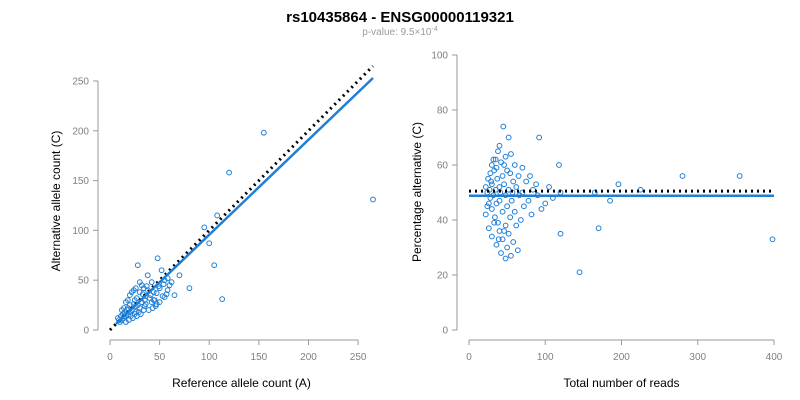 This screenshot has height=400, width=800. What do you see at coordinates (358, 357) in the screenshot?
I see `x-tick-label: 250` at bounding box center [358, 357].